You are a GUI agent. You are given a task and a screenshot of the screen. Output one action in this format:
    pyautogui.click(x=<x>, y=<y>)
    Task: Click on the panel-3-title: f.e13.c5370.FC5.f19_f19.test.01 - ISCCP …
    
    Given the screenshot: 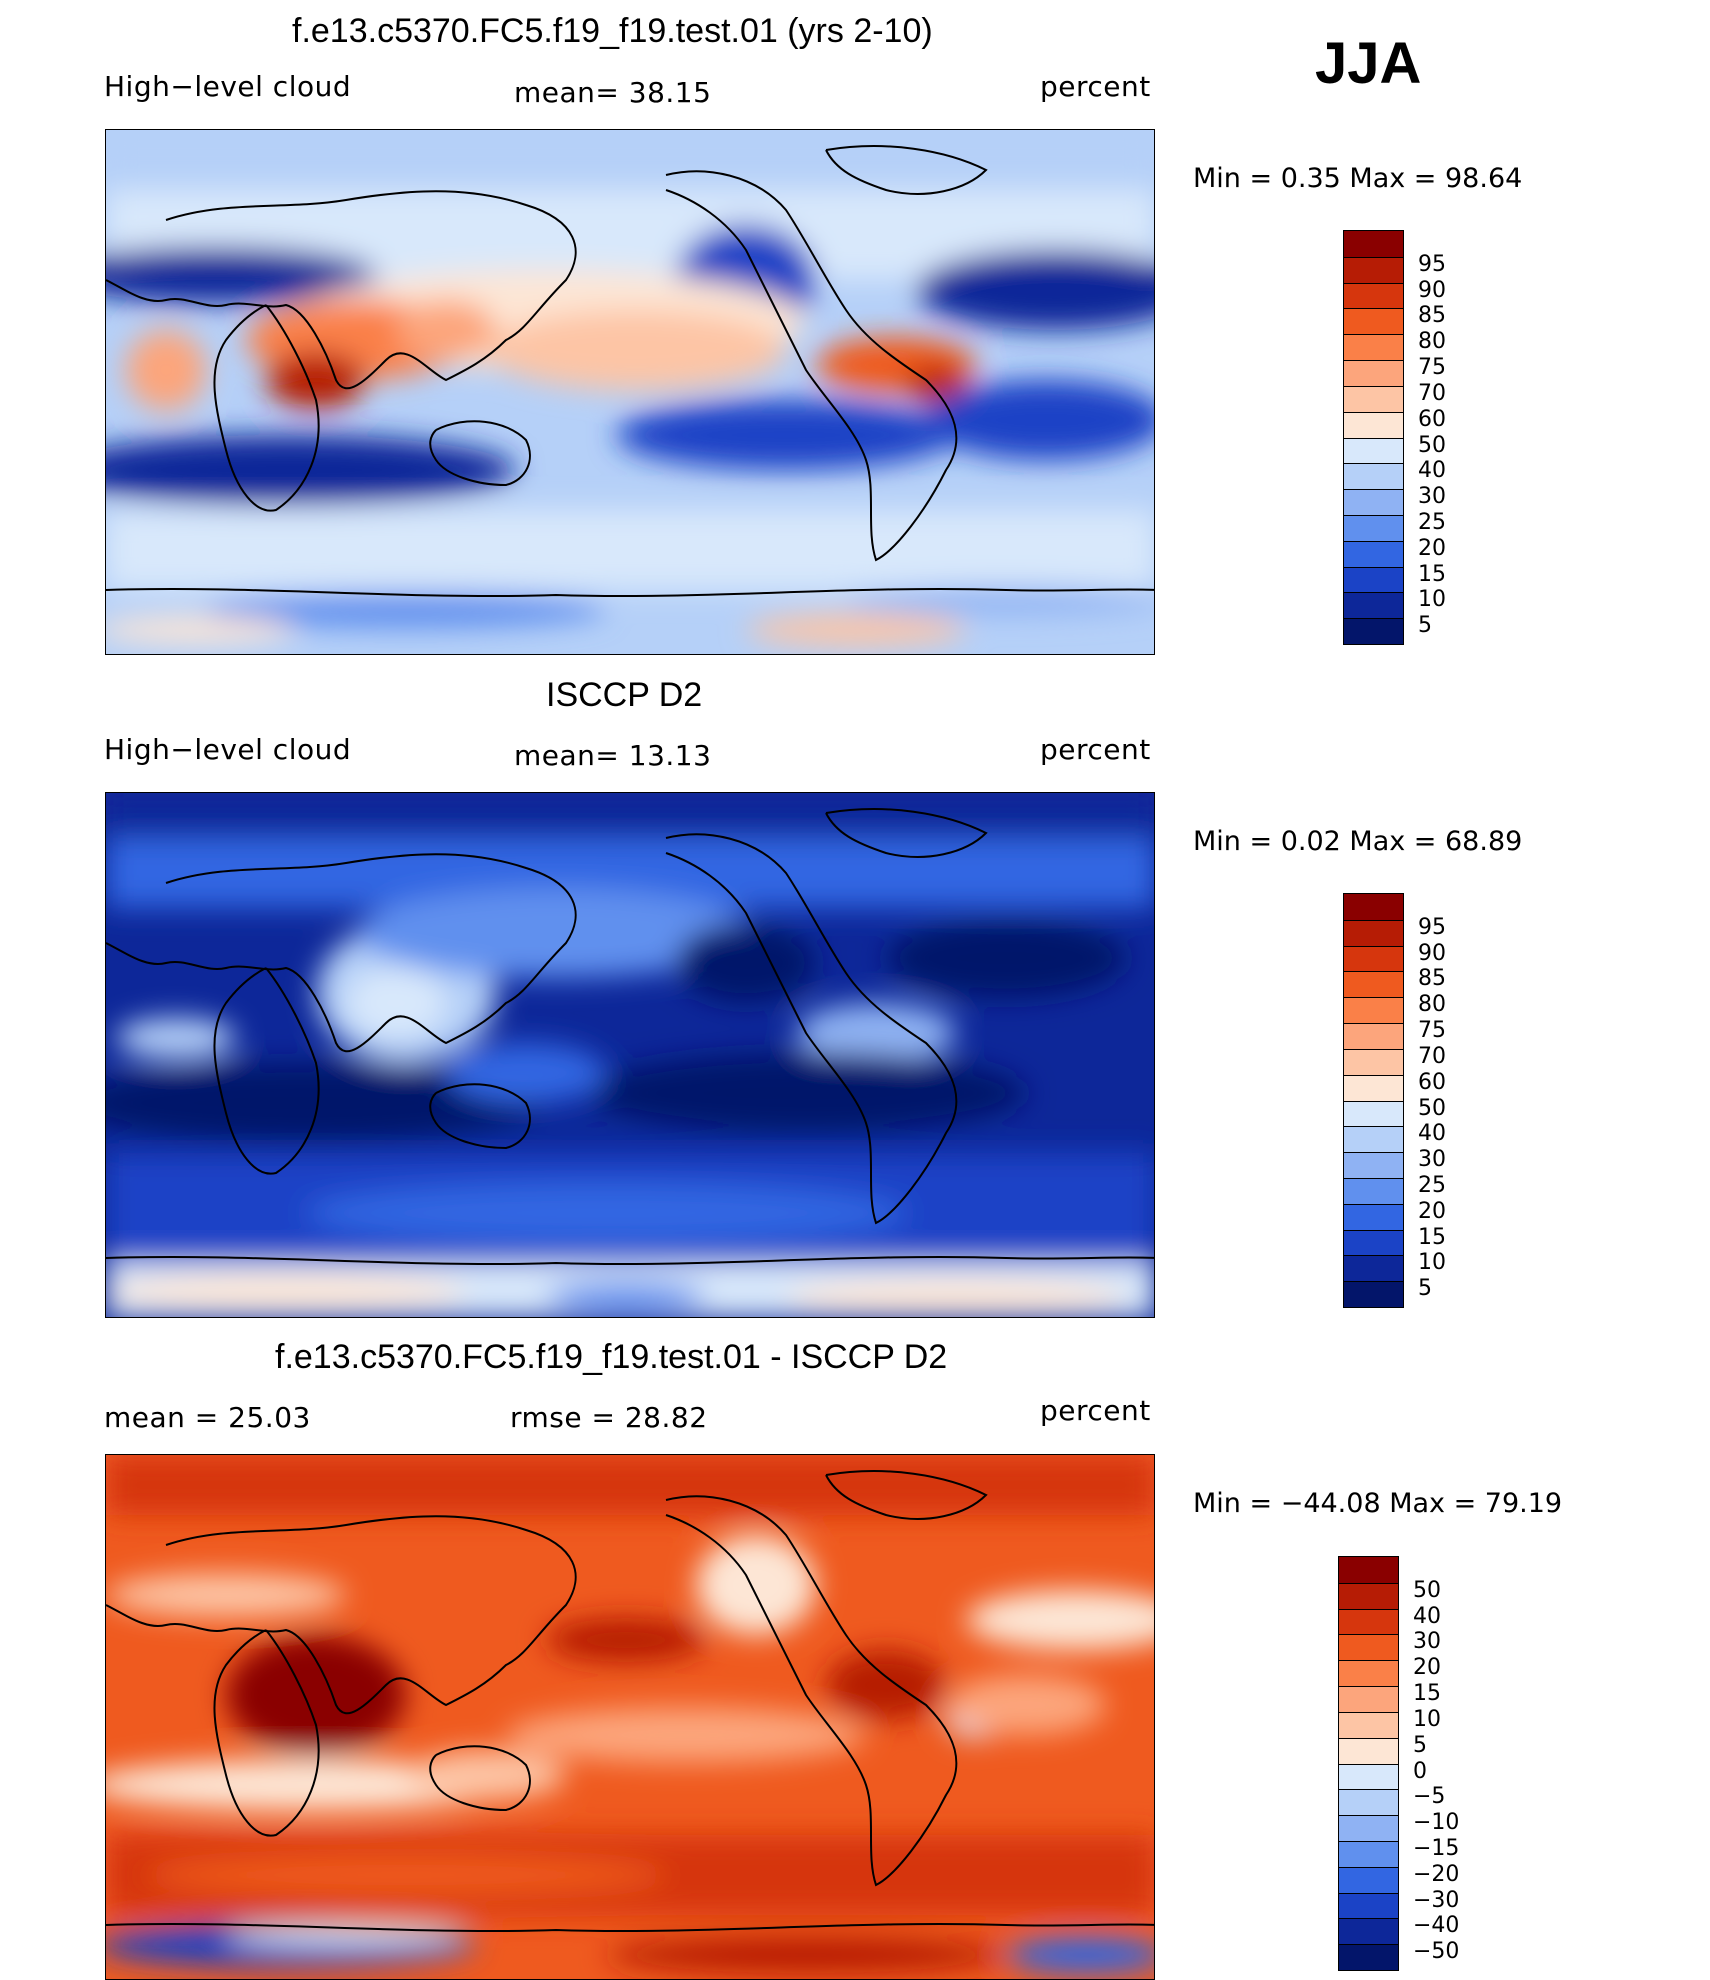 What is the action you would take?
    pyautogui.click(x=611, y=1357)
    